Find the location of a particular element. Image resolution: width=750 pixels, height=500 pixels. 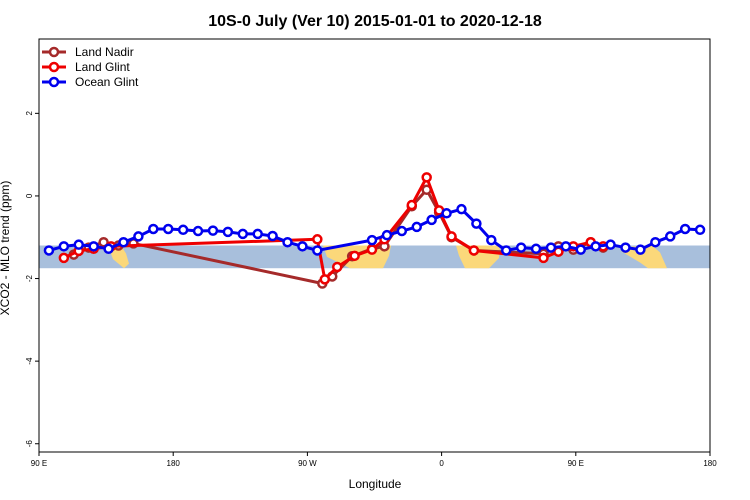

y-tick-label: 2 is located at coordinates (29, 113).